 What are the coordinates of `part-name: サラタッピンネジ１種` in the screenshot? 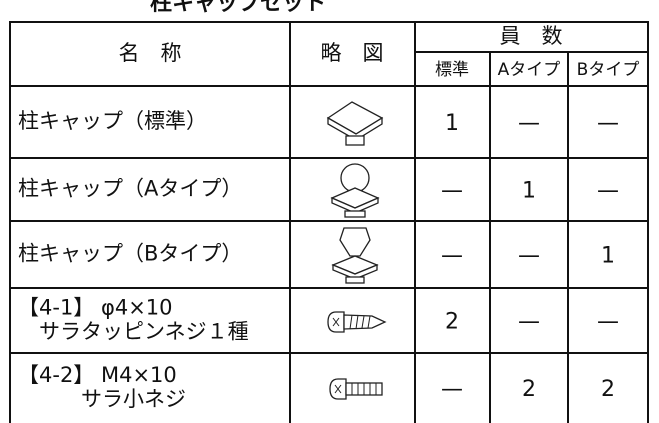 It's located at (133, 332).